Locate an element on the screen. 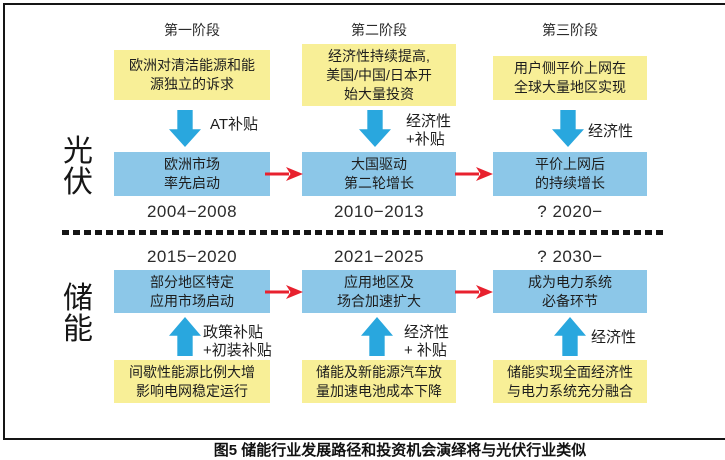 This screenshot has height=460, width=725. stage-header-3: 第三阶段 is located at coordinates (570, 30).